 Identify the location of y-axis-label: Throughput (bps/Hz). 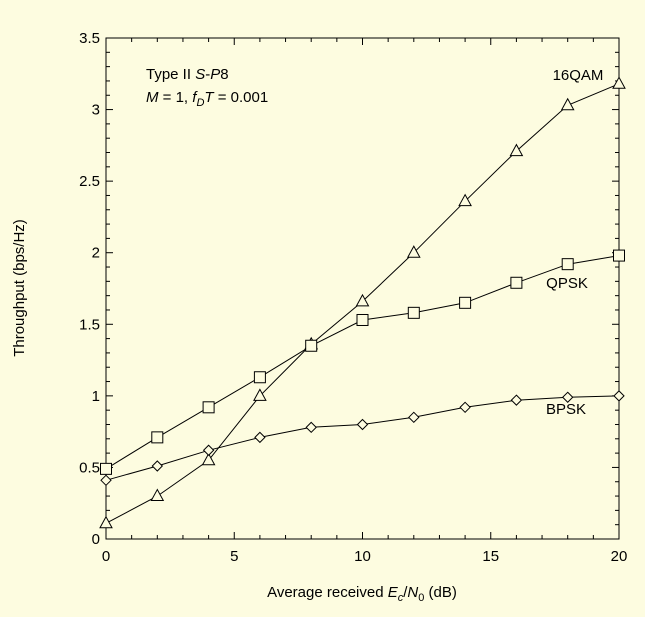
(19, 288).